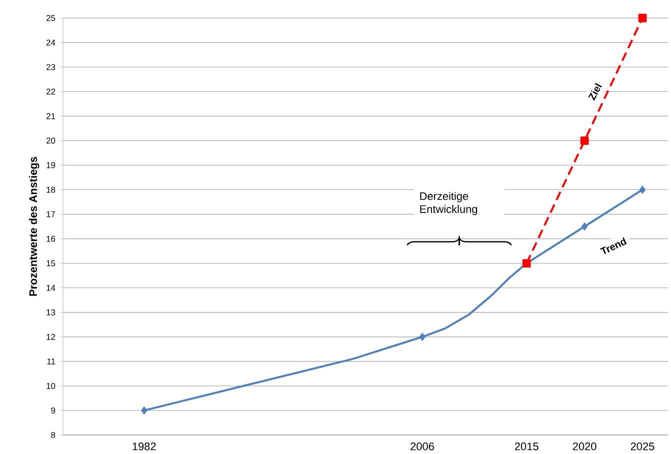 This screenshot has height=454, width=671. Describe the element at coordinates (51, 337) in the screenshot. I see `y-tick-label: 12` at that location.